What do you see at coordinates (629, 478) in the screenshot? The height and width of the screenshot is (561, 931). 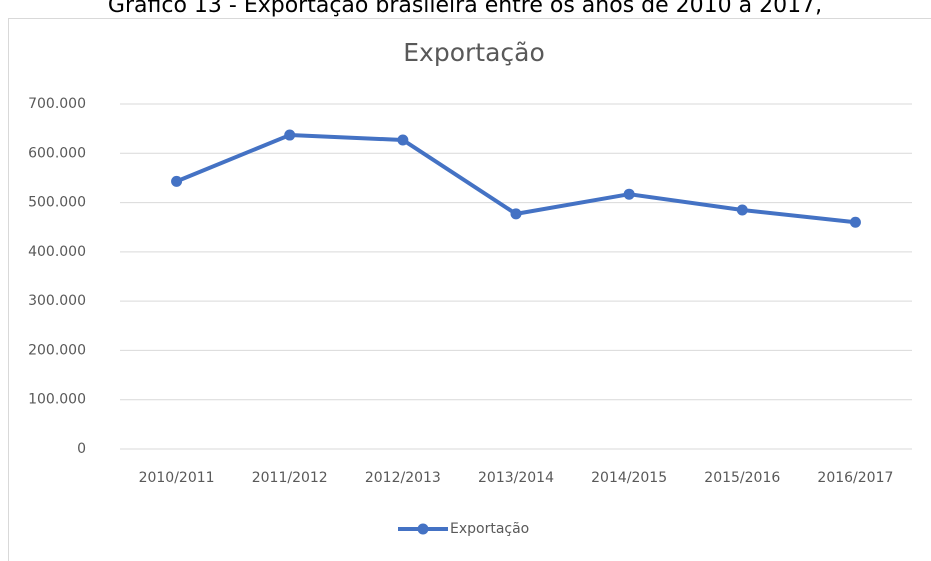 I see `x-tick-label: 2014/2015` at bounding box center [629, 478].